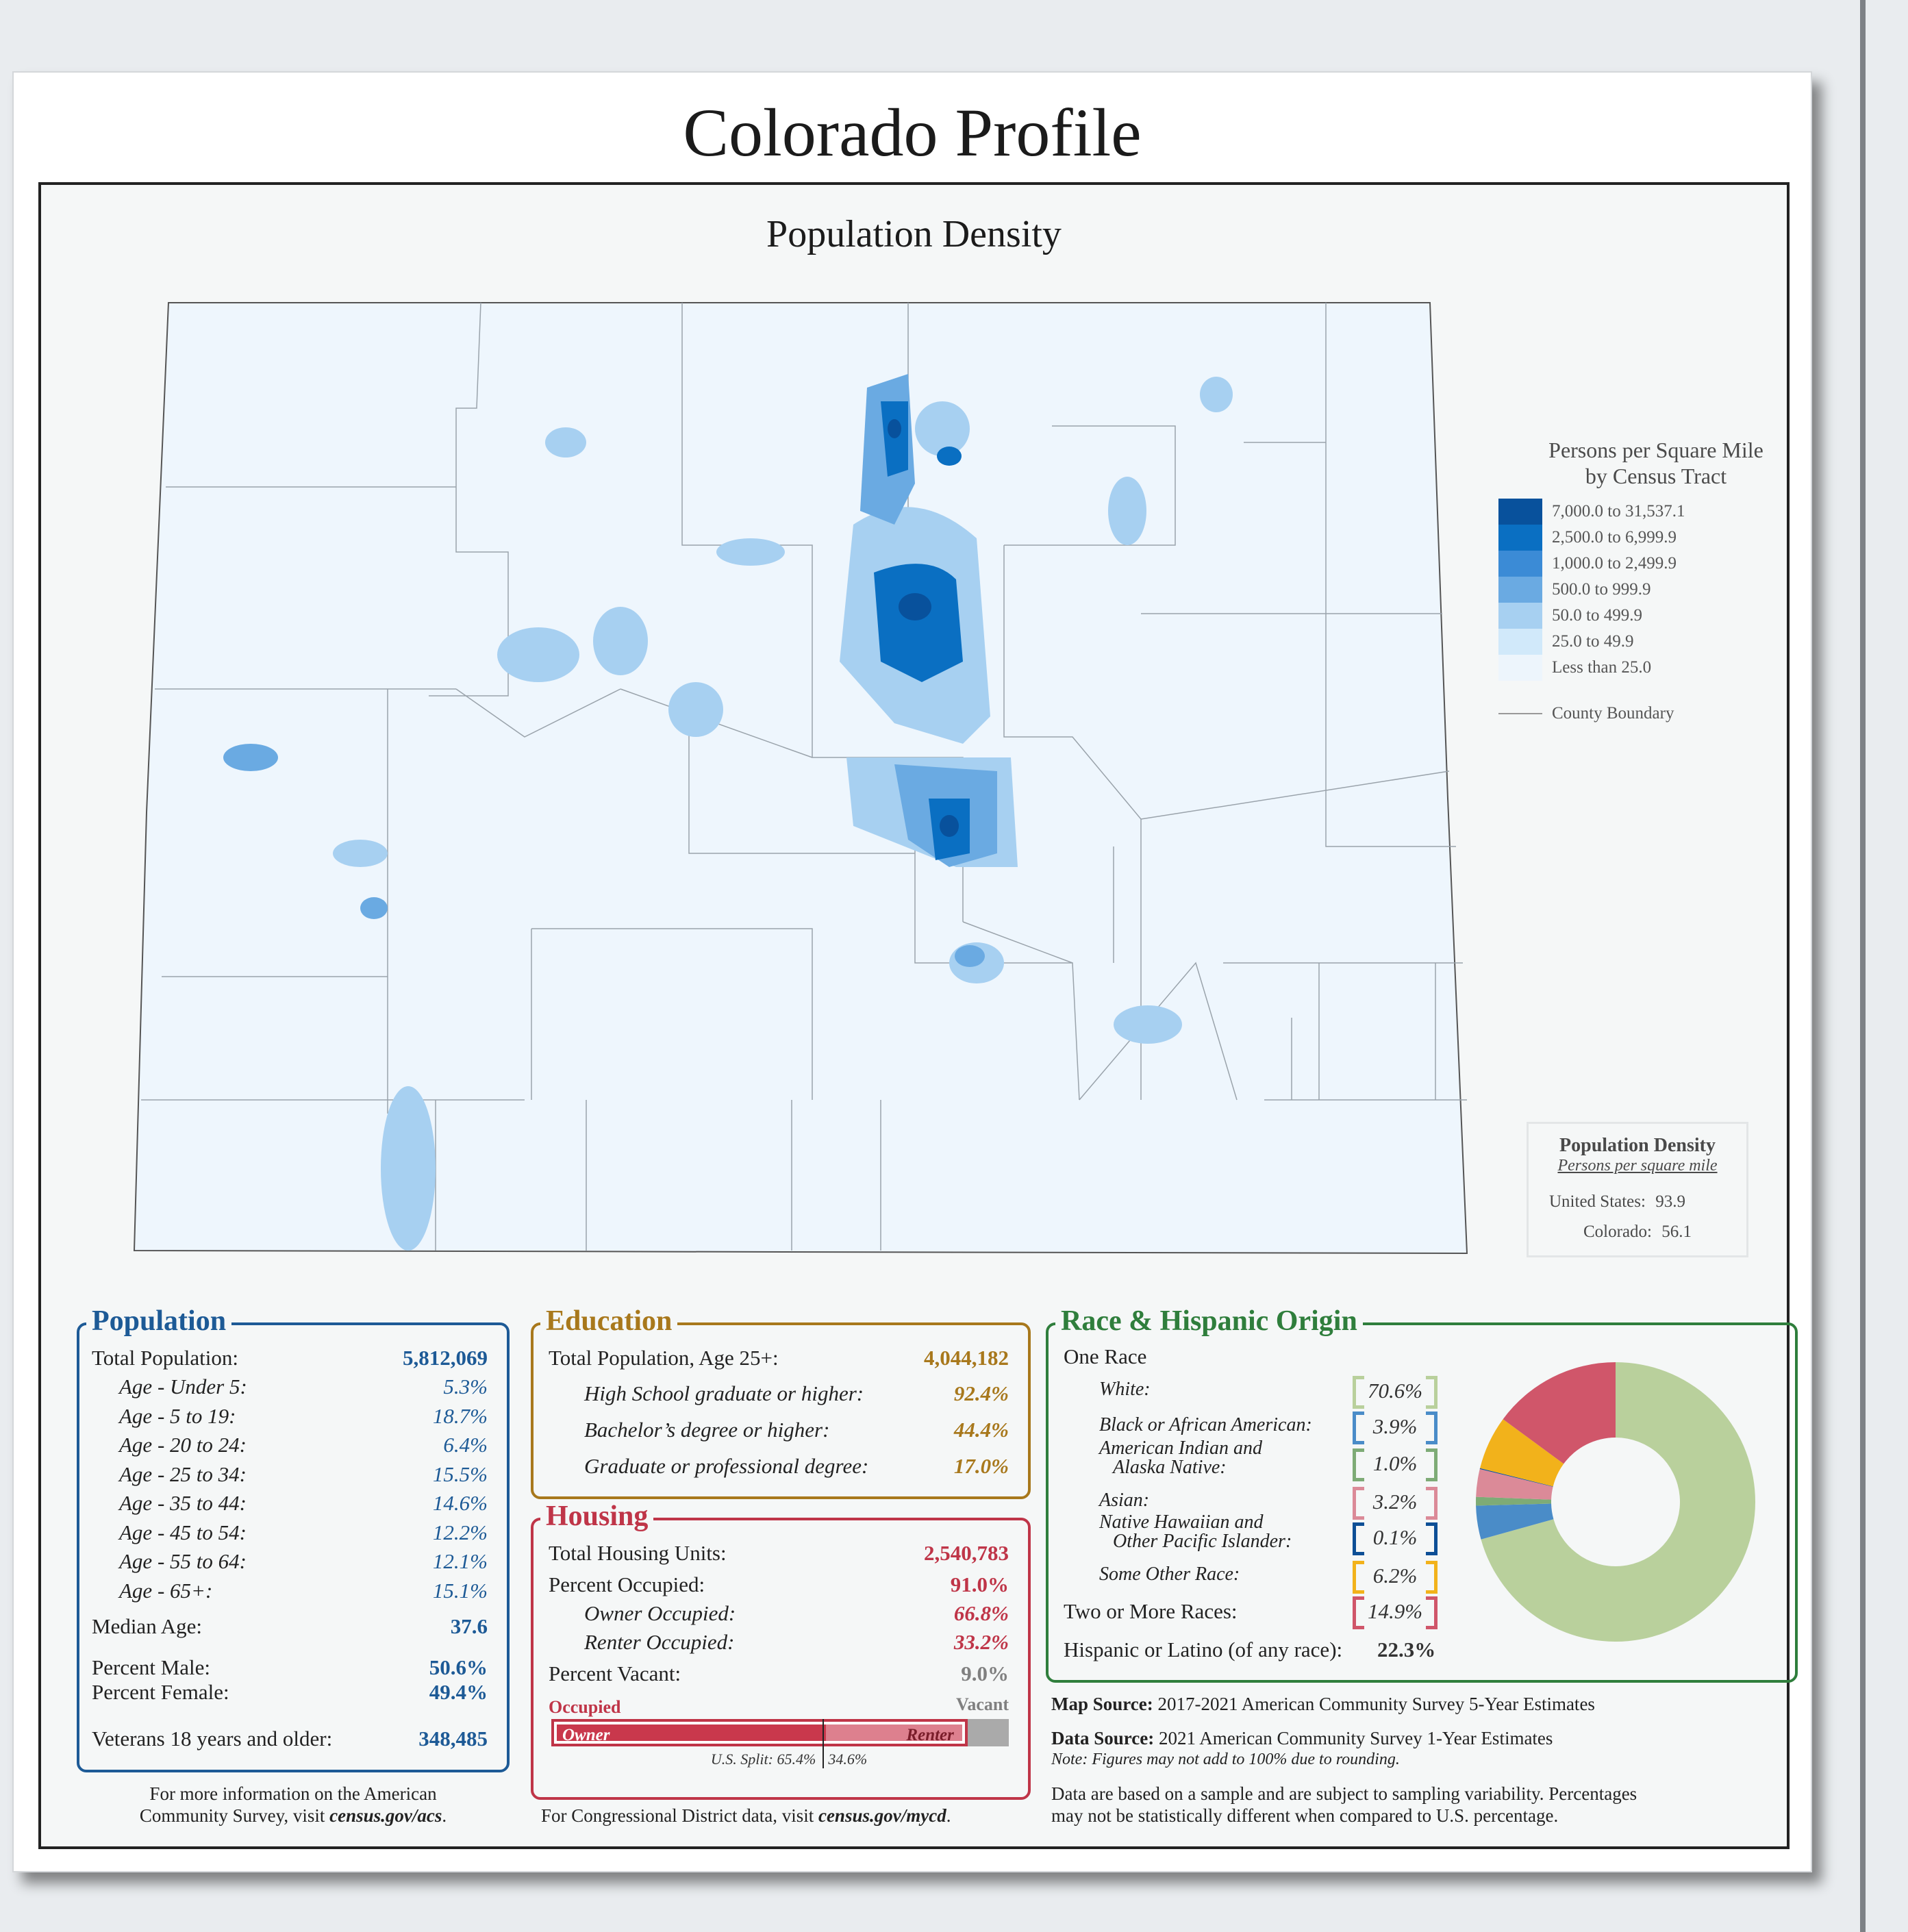 The height and width of the screenshot is (1932, 1908). Describe the element at coordinates (678, 1815) in the screenshot. I see `cd-info-prefix: For Congressional District data, visit` at that location.